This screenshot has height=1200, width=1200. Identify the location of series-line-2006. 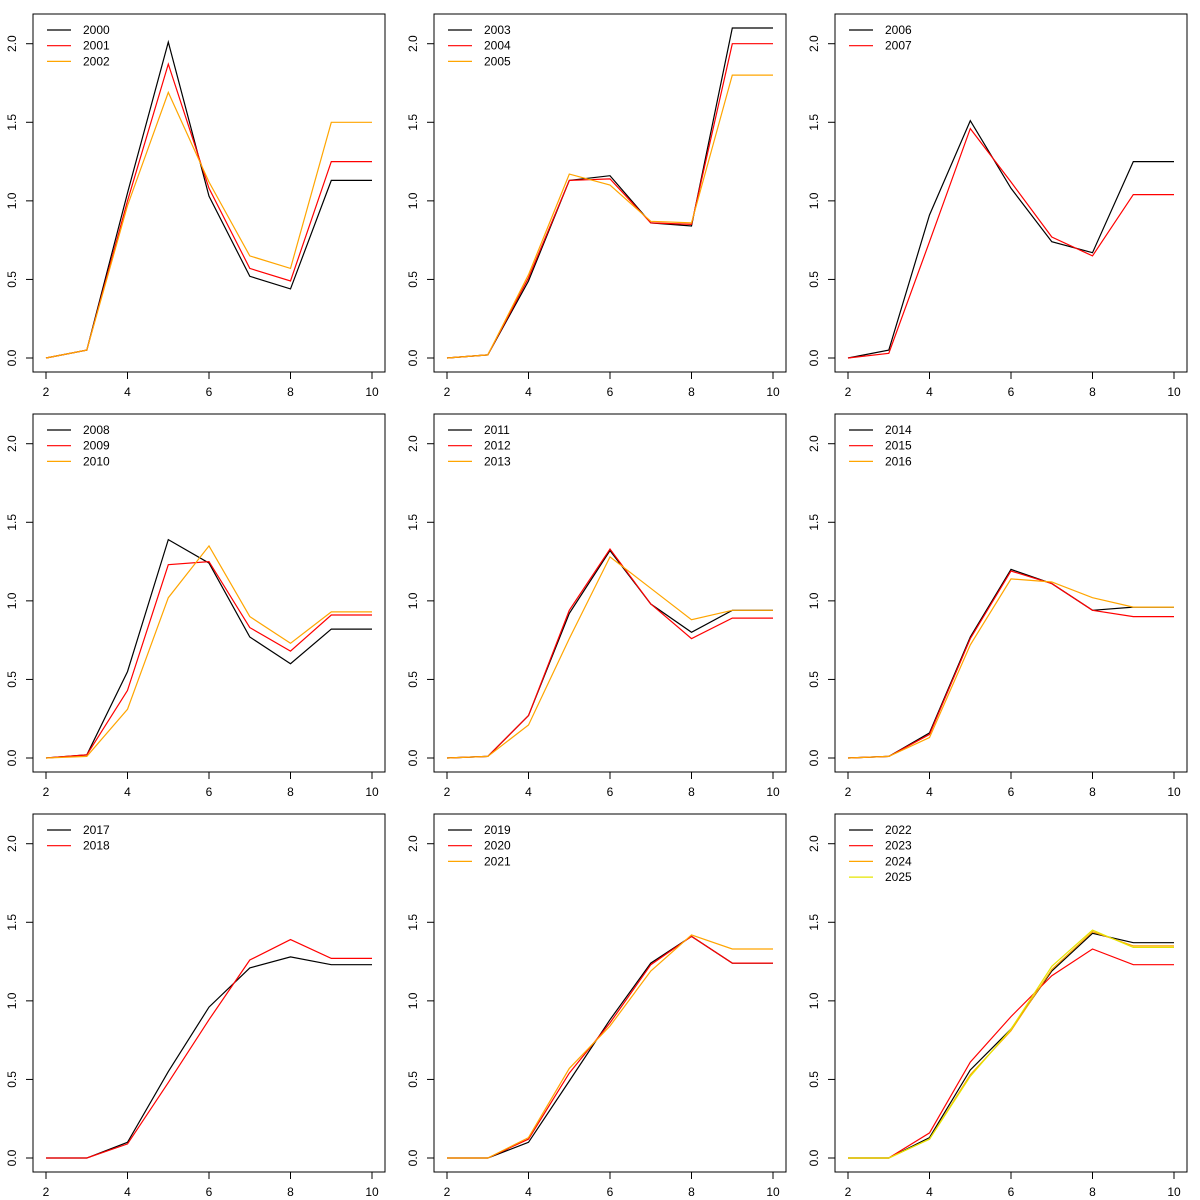
(1010, 239).